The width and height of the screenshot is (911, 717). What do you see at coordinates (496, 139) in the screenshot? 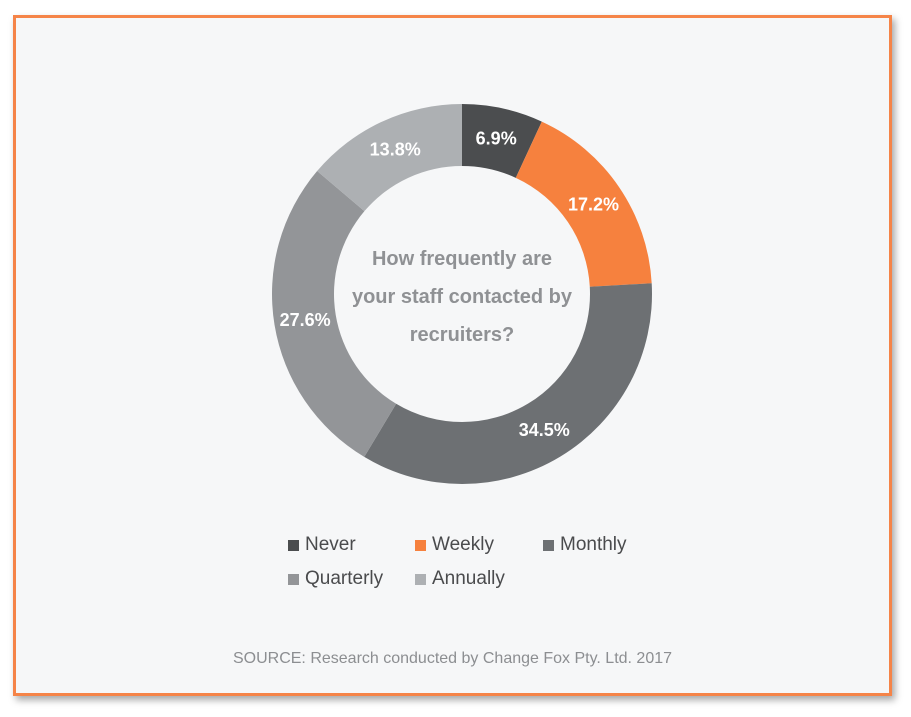
I see `slice-label-never: 6.9%` at bounding box center [496, 139].